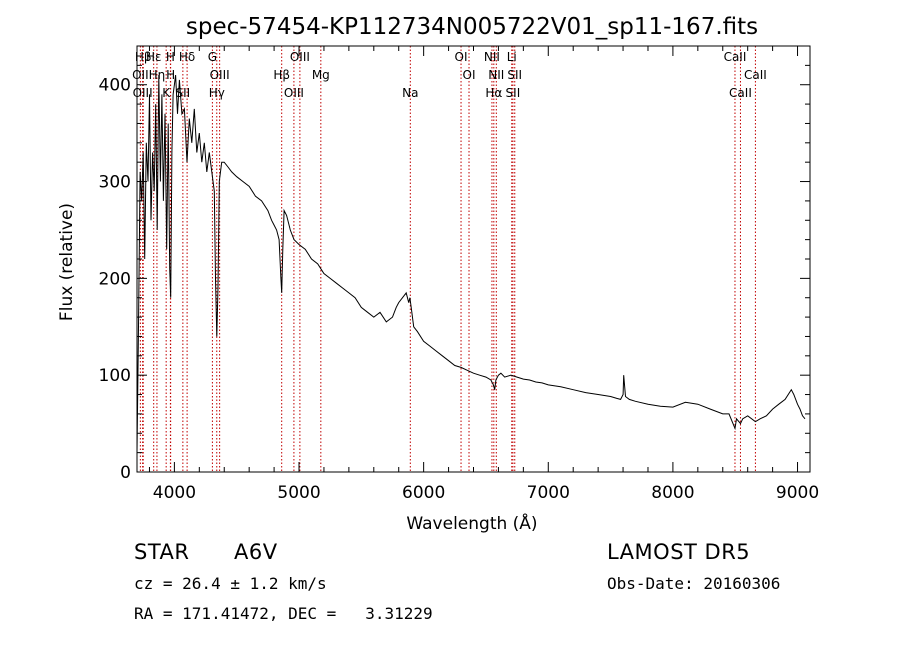 The image size is (900, 649). What do you see at coordinates (154, 57) in the screenshot?
I see `marker-label-3: Hε` at bounding box center [154, 57].